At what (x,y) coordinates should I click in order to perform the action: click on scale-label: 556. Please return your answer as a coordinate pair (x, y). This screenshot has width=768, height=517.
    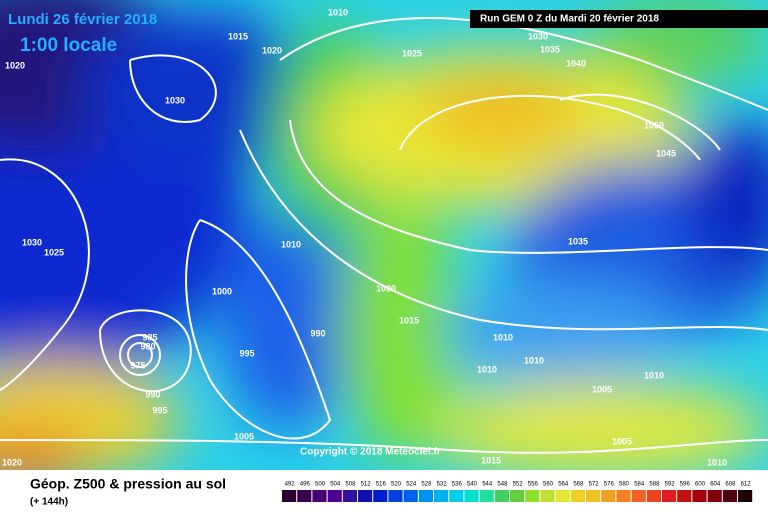
    Looking at the image, I should click on (533, 485).